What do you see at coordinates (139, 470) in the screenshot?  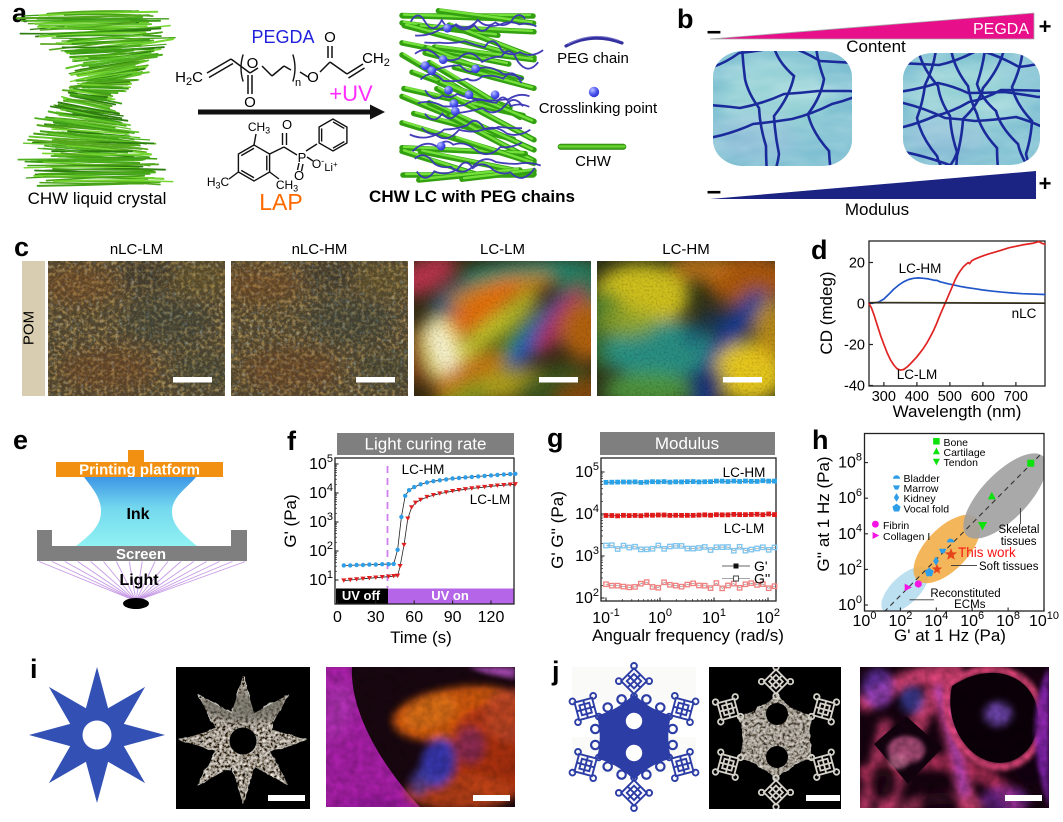 I see `svg-text: Printing platform` at bounding box center [139, 470].